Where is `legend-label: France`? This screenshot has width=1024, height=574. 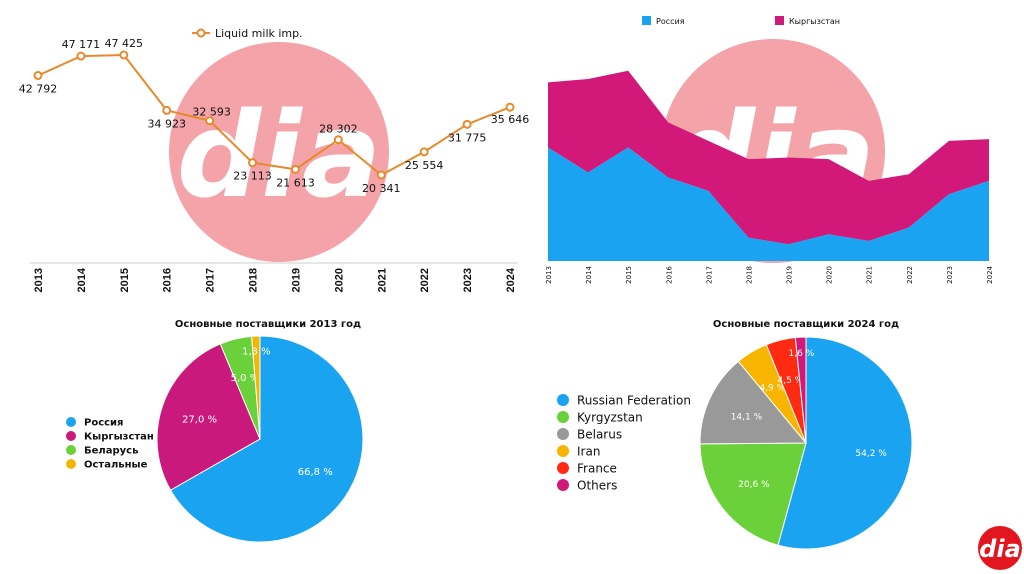 legend-label: France is located at coordinates (597, 468).